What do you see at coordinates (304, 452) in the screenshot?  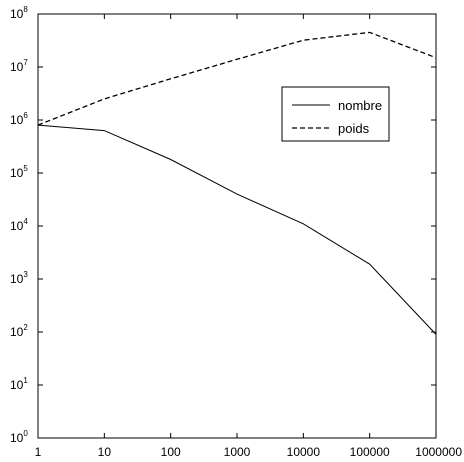 I see `x-tick-label: 10000` at bounding box center [304, 452].